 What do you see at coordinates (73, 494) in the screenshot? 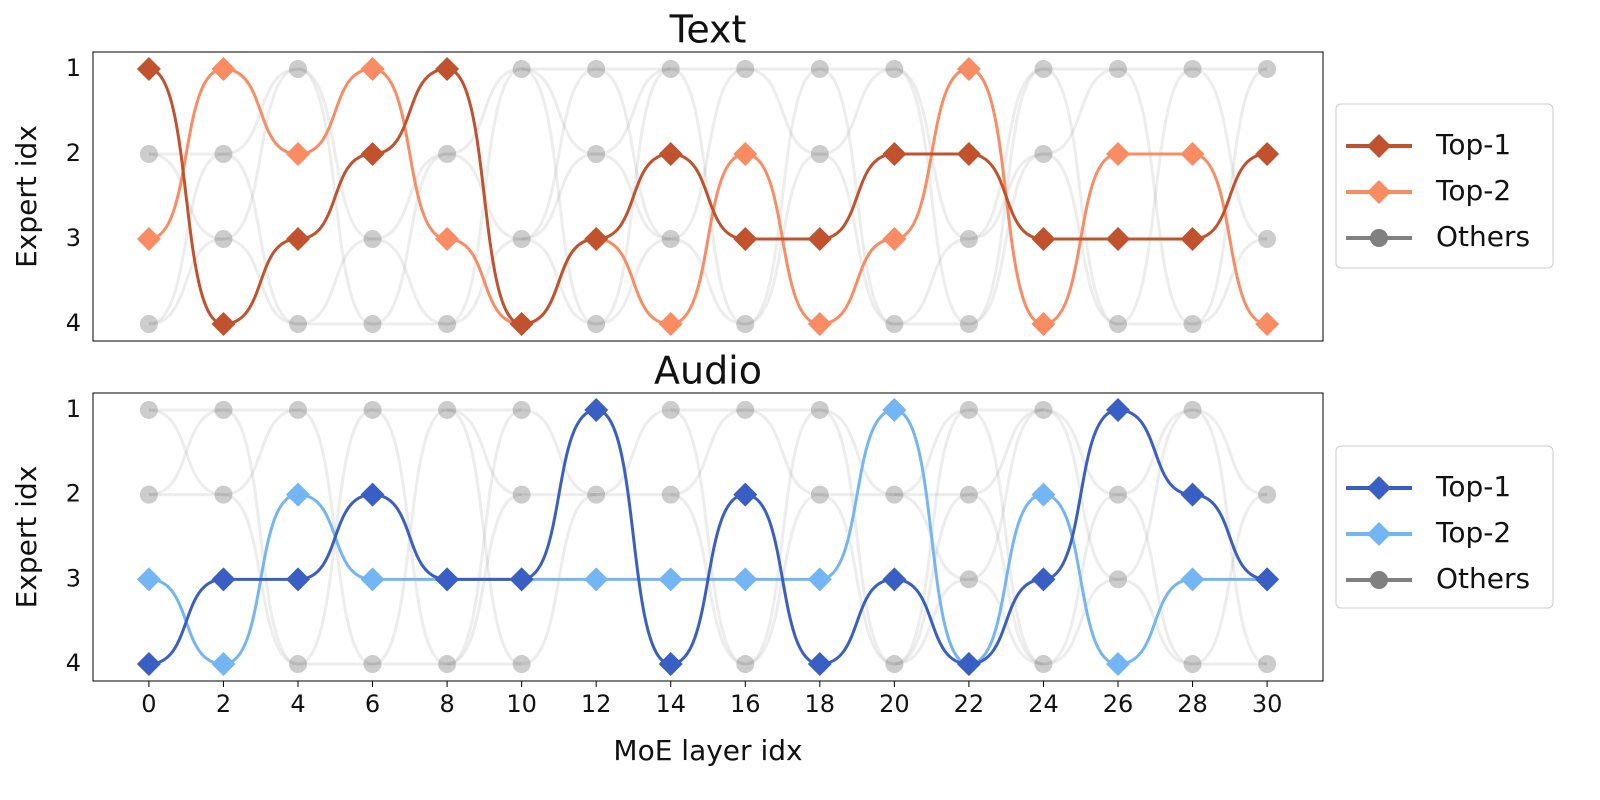
I see `y-tick-label: 2` at bounding box center [73, 494].